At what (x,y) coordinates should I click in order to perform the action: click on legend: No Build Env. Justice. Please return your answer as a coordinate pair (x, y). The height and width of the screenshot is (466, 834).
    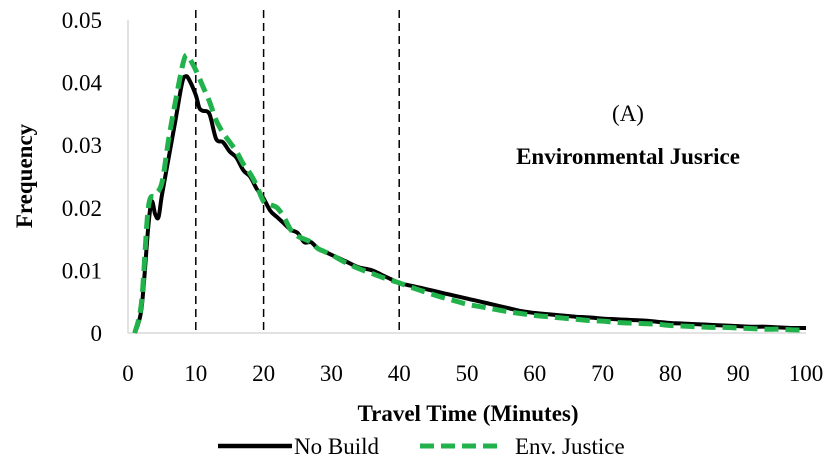
    Looking at the image, I should click on (421, 446).